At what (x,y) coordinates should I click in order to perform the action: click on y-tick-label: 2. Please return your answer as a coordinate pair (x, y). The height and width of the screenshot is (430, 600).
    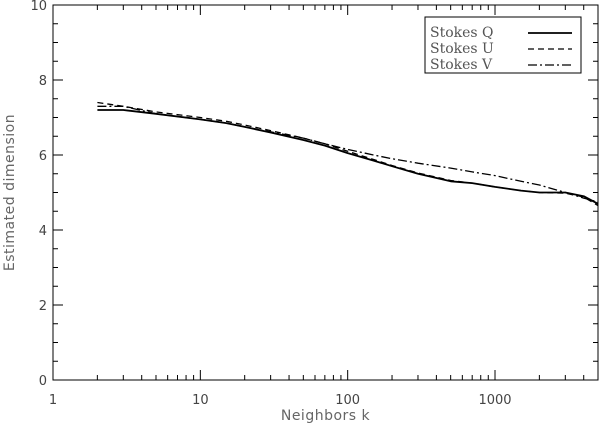
    Looking at the image, I should click on (43, 306).